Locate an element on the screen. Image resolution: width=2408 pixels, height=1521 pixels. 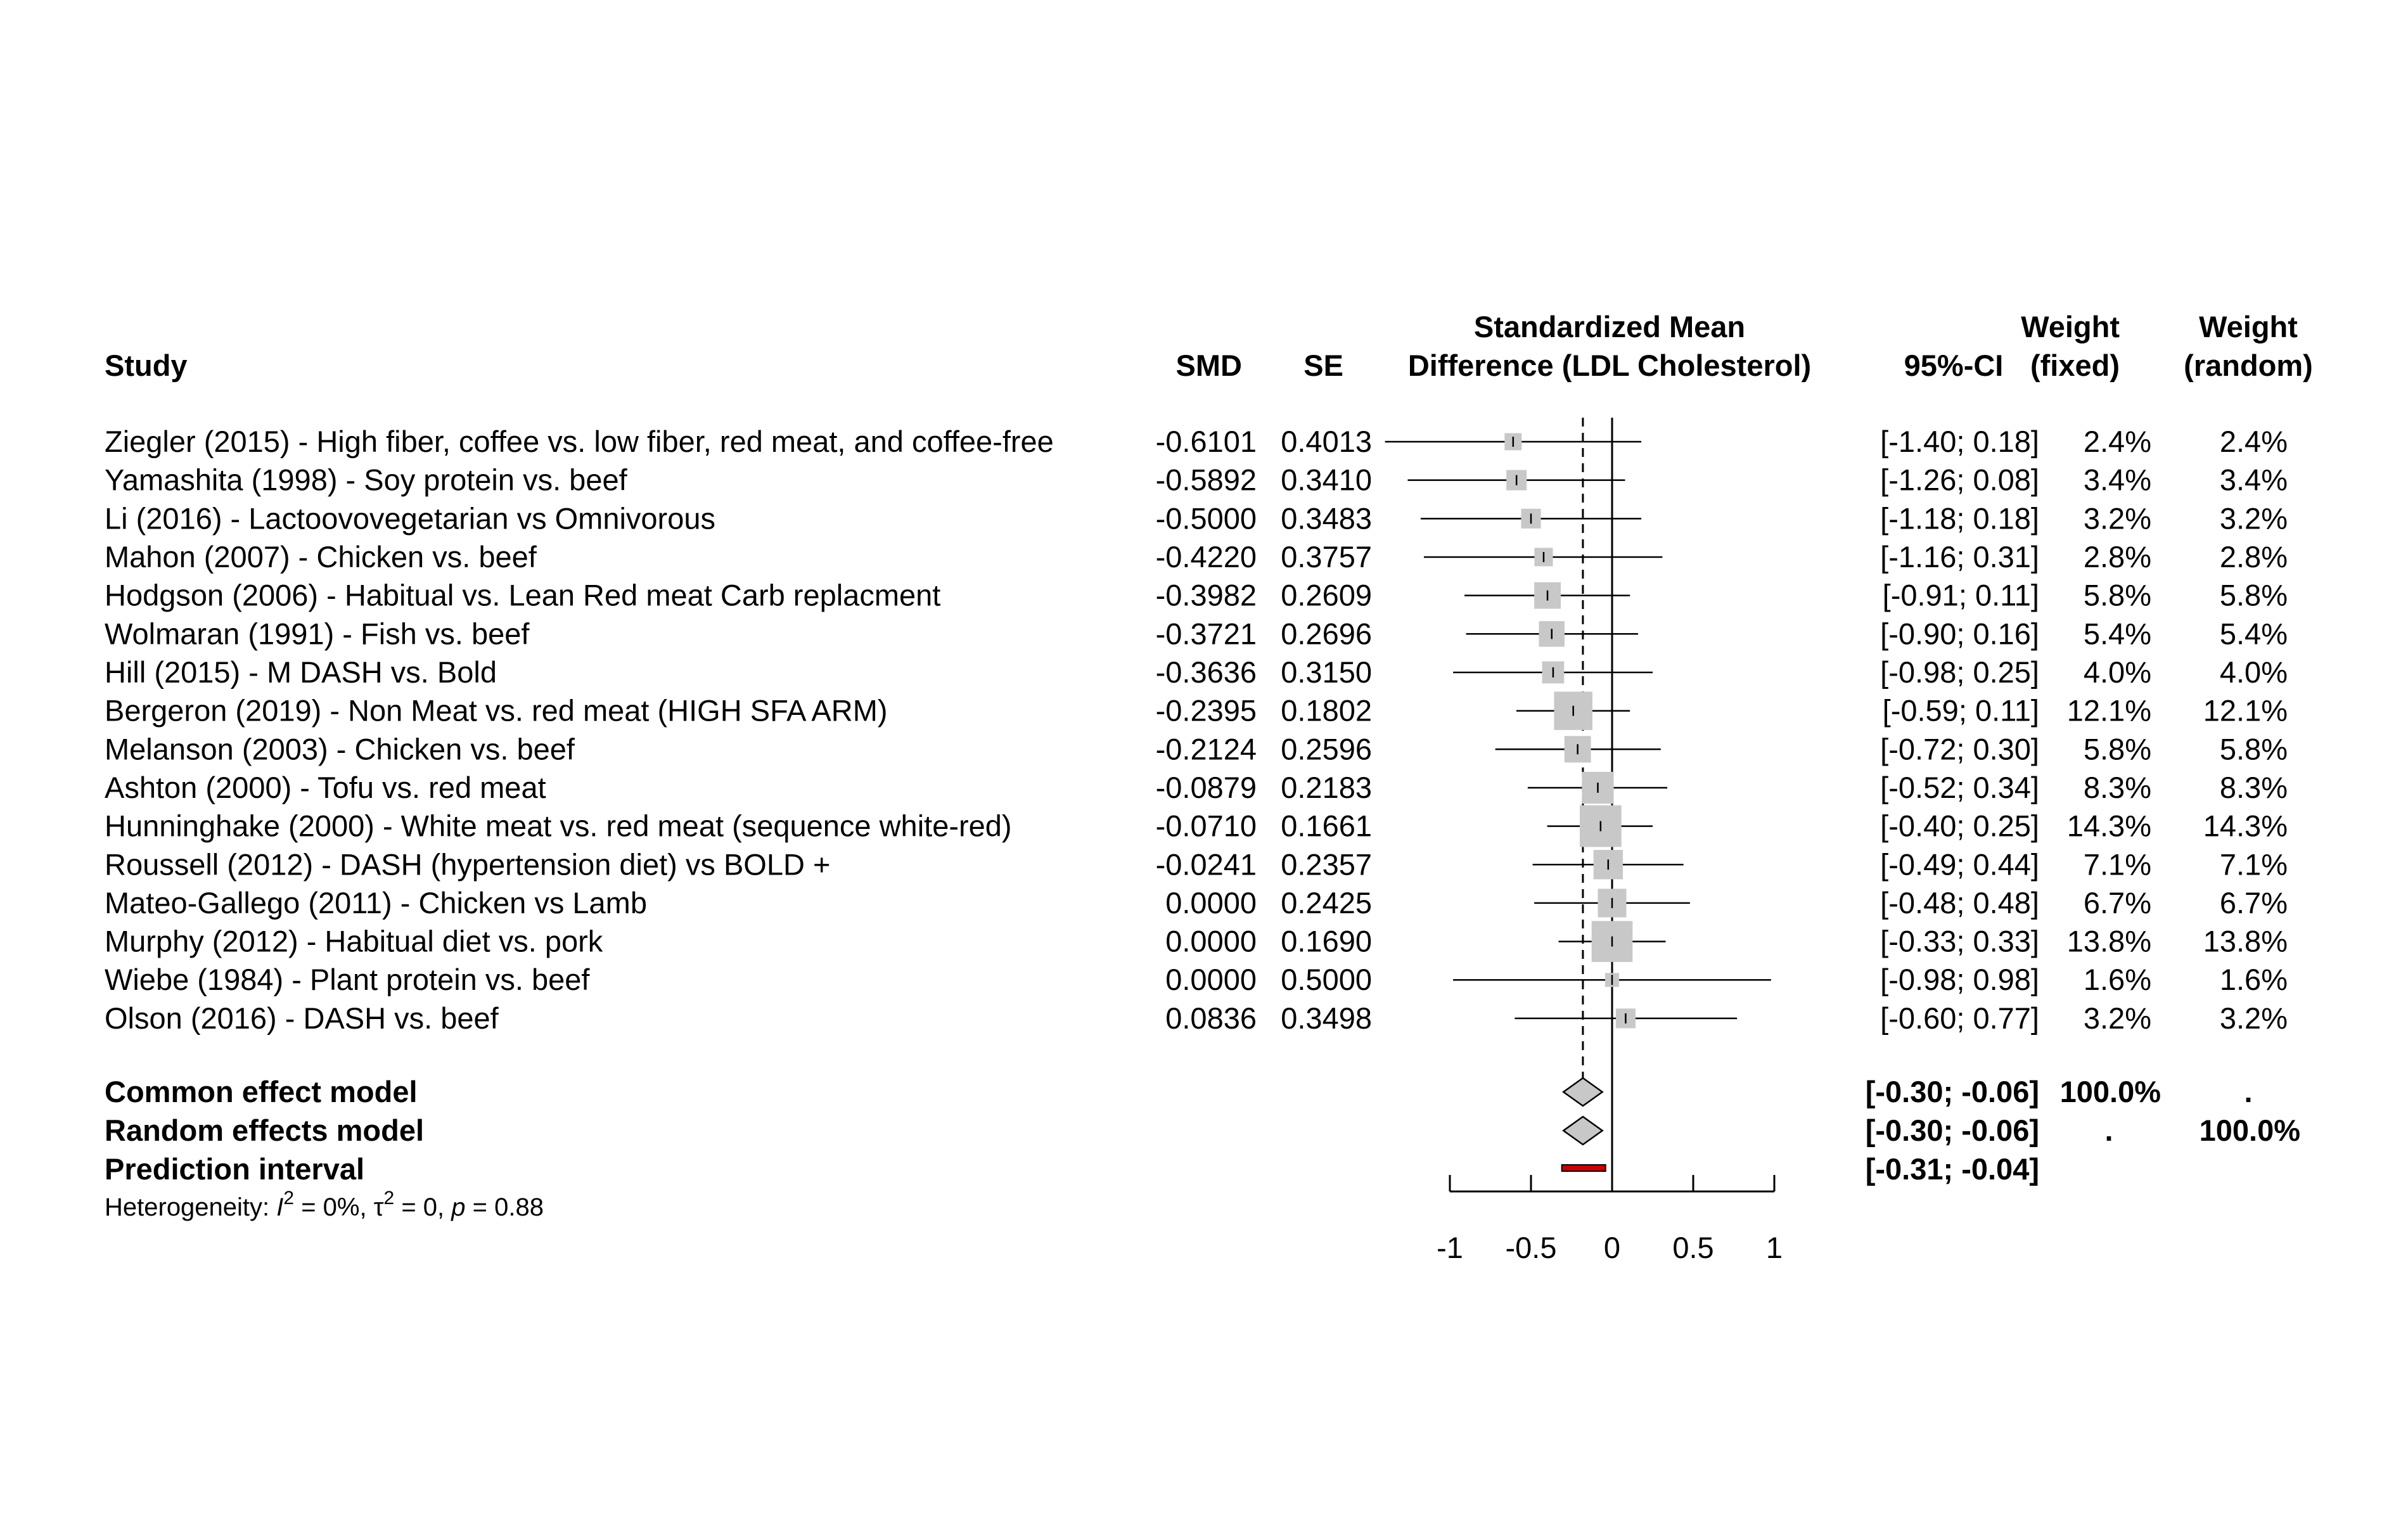
study-se: 0.2183 is located at coordinates (1326, 787).